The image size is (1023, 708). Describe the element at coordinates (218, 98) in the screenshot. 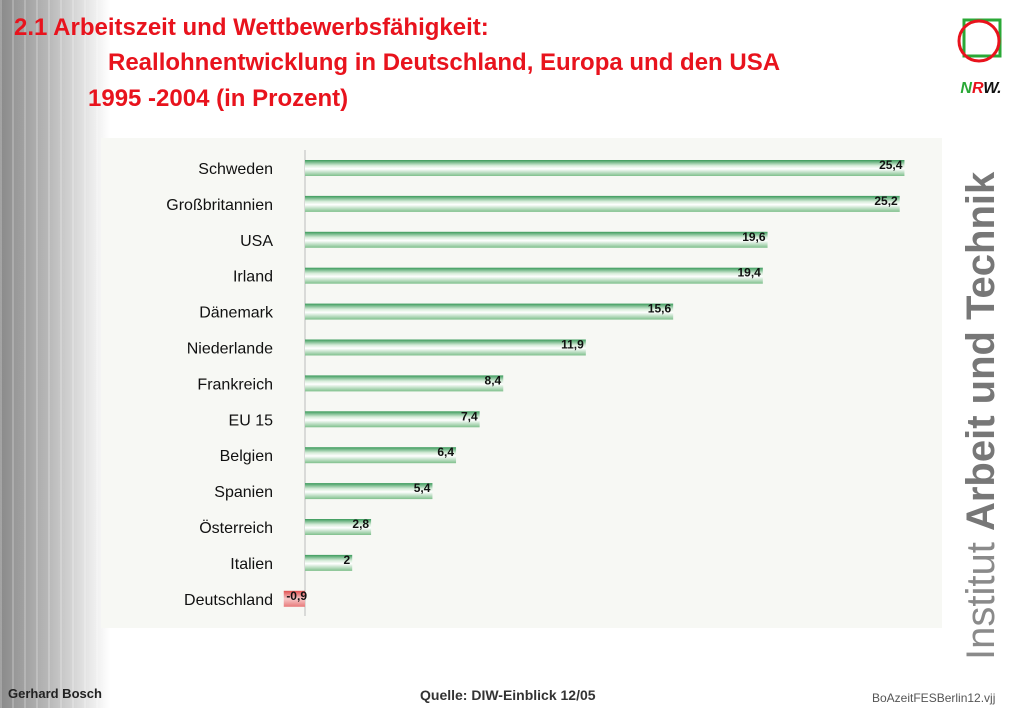

I see `title-line-3: 1995 -2004 (in Prozent)` at that location.